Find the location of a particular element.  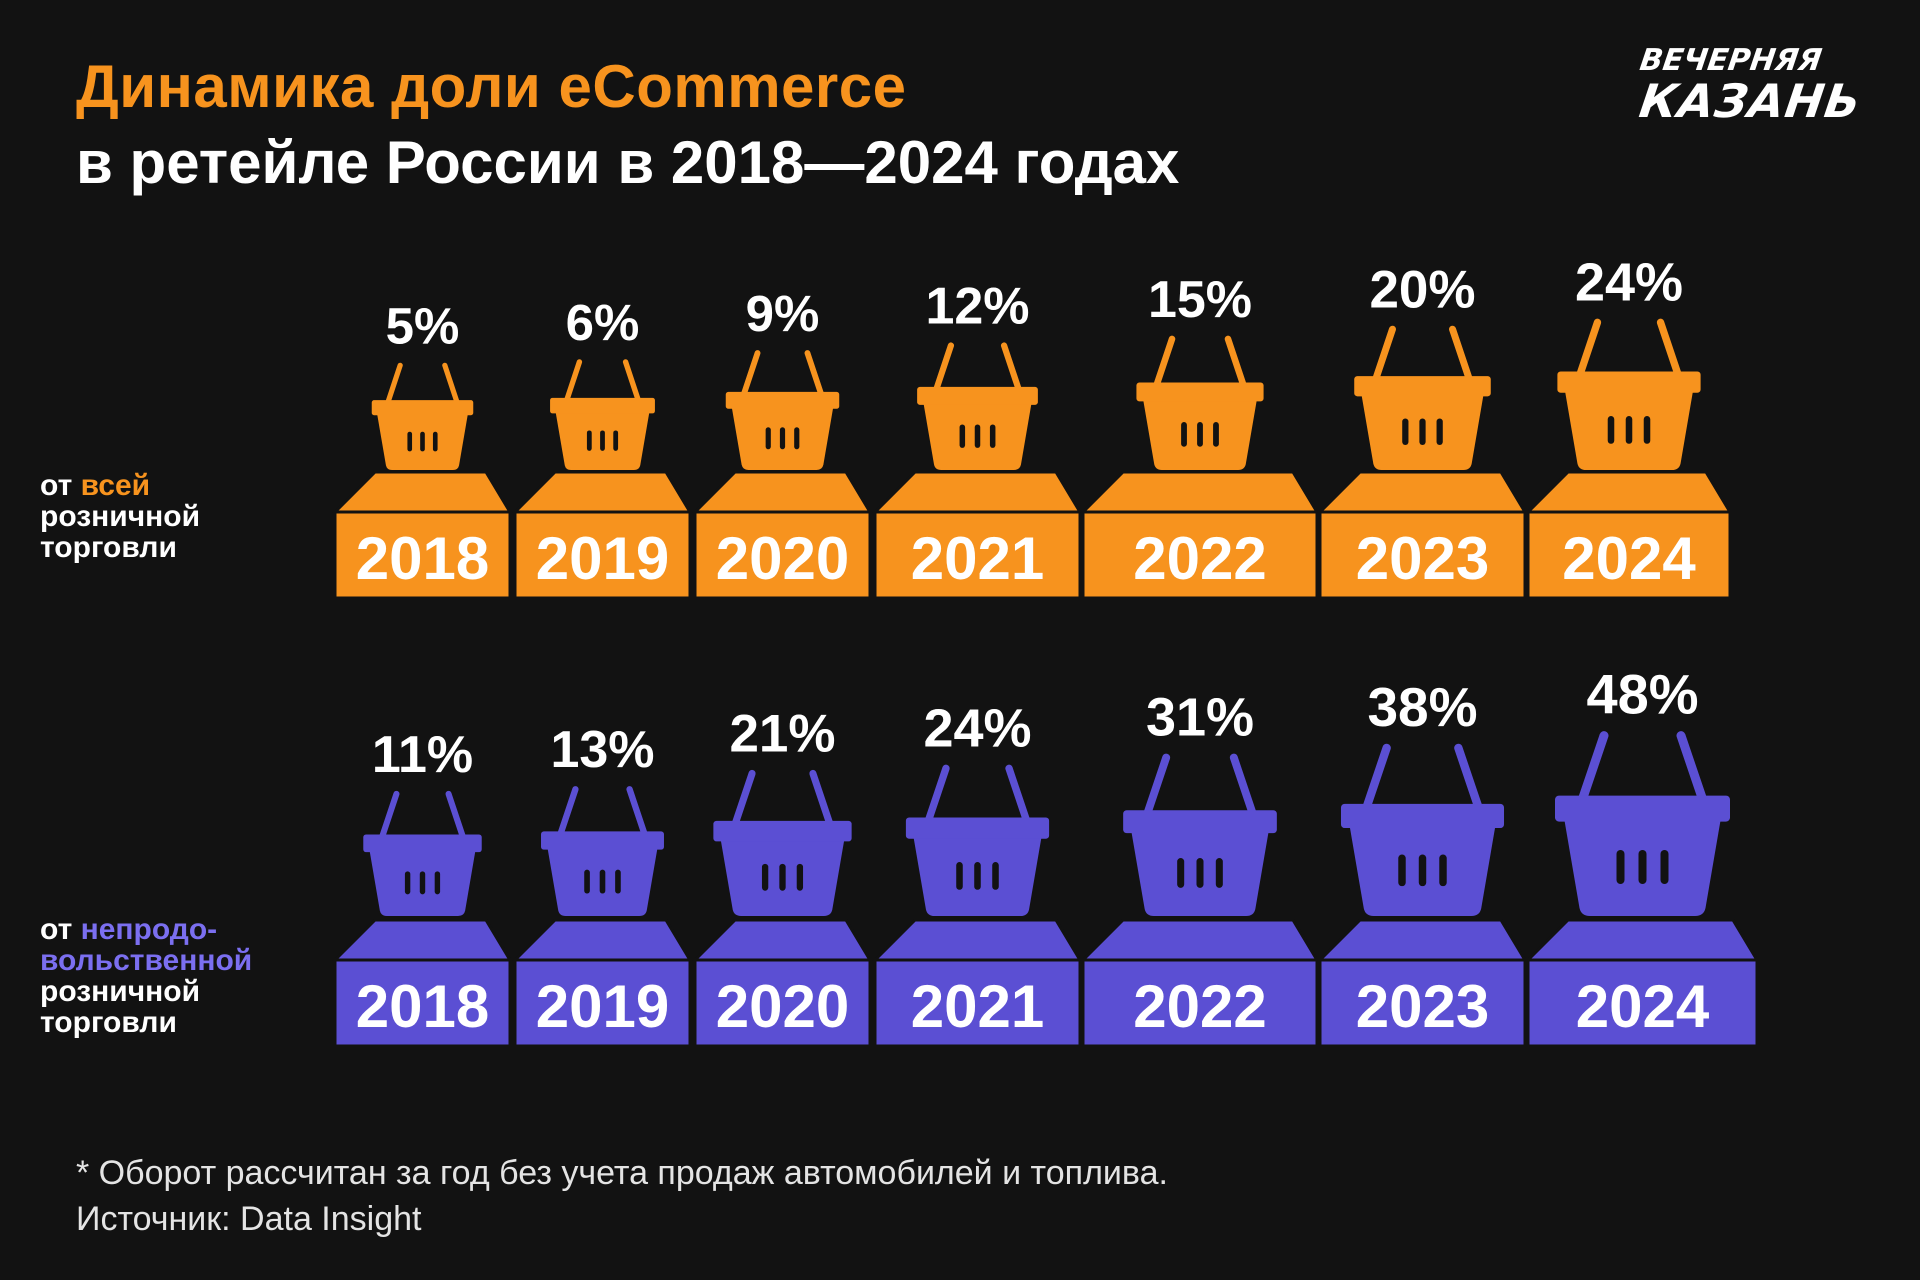

year-box-1-2018 is located at coordinates (422, 1003).